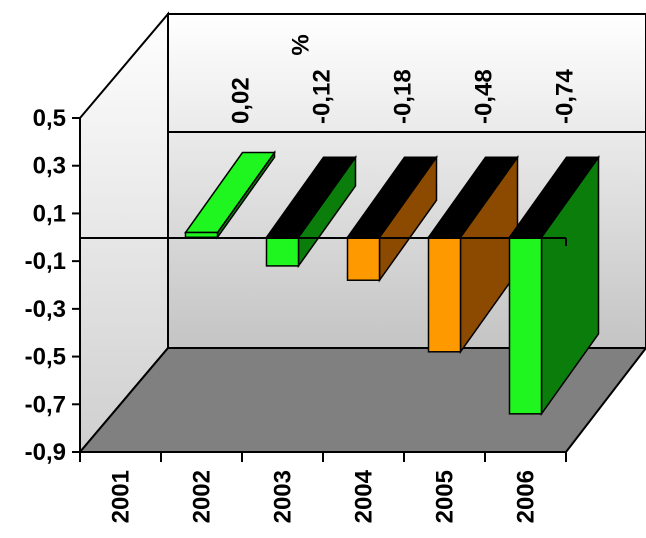  Describe the element at coordinates (565, 96) in the screenshot. I see `data-label: -0,74` at that location.